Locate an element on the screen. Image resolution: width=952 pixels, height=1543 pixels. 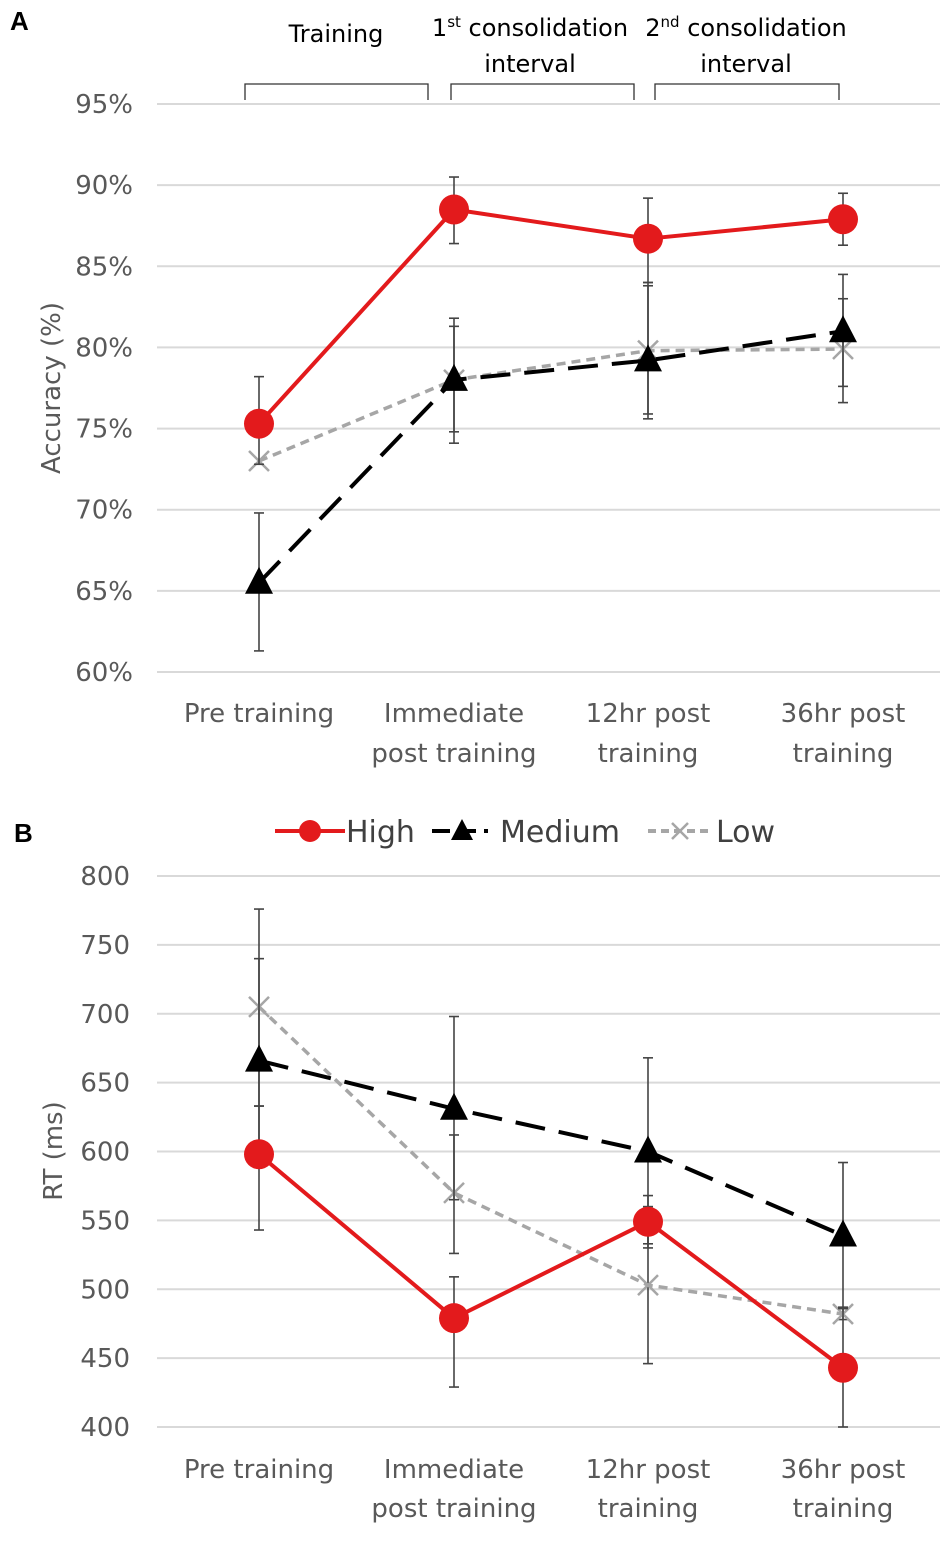
bracket-training-shape is located at coordinates (336, 91).